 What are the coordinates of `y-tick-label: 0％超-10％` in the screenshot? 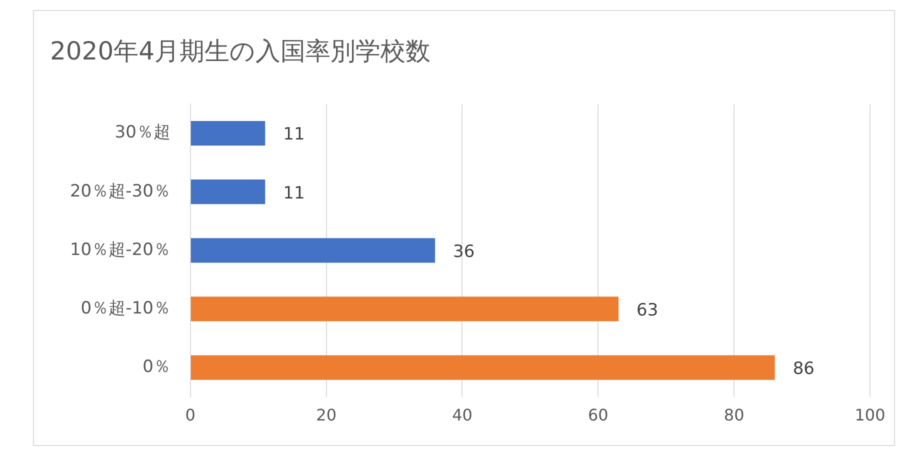 It's located at (125, 308).